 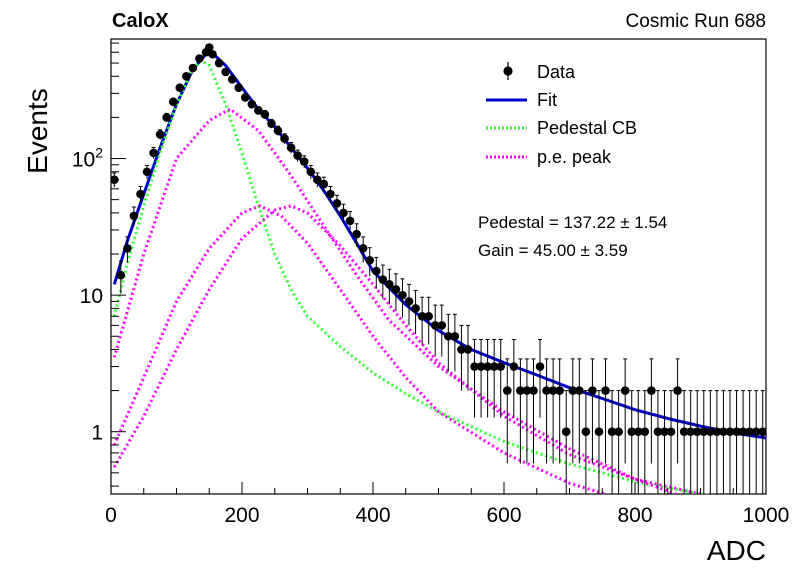 What do you see at coordinates (736, 550) in the screenshot?
I see `x-axis-title: ADC` at bounding box center [736, 550].